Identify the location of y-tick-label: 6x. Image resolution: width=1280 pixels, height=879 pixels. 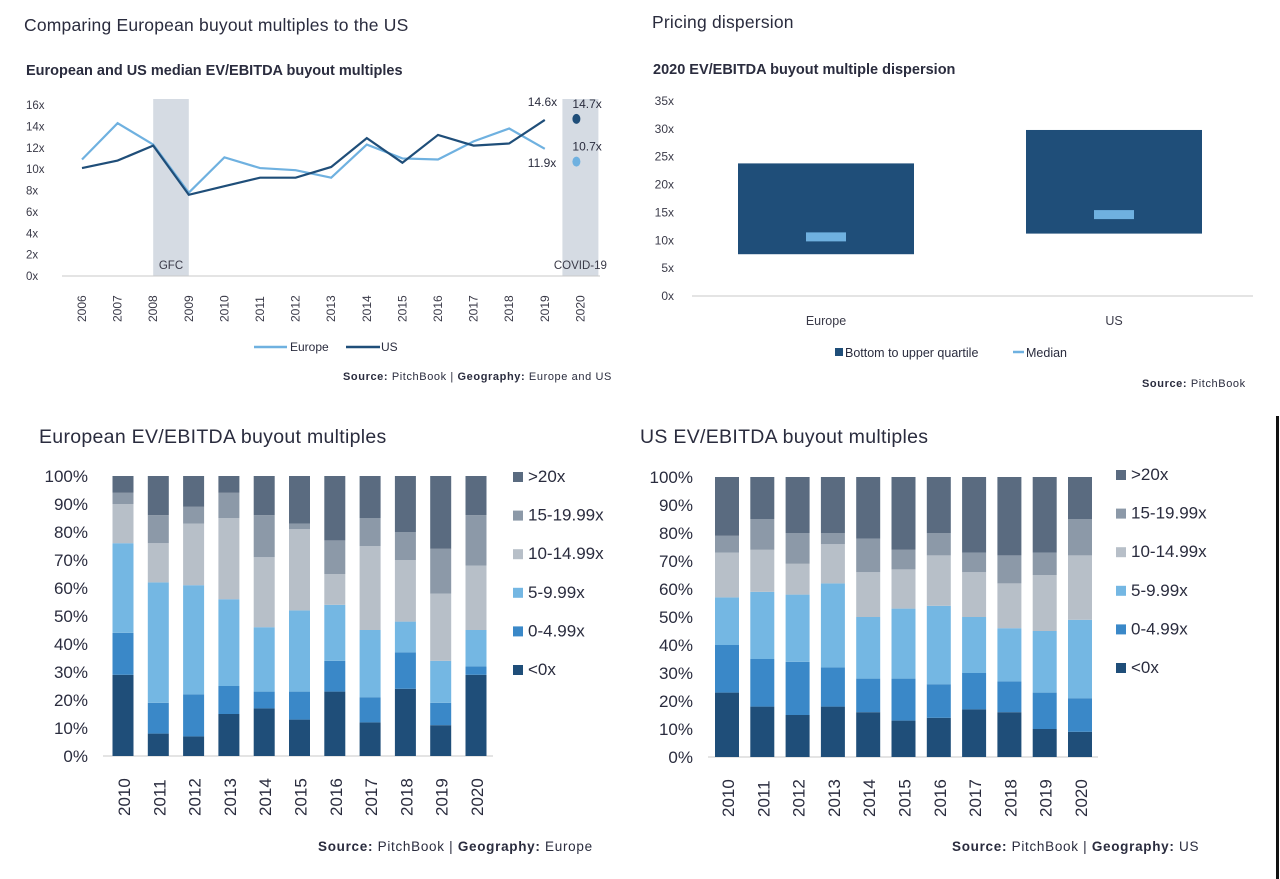
(32, 213).